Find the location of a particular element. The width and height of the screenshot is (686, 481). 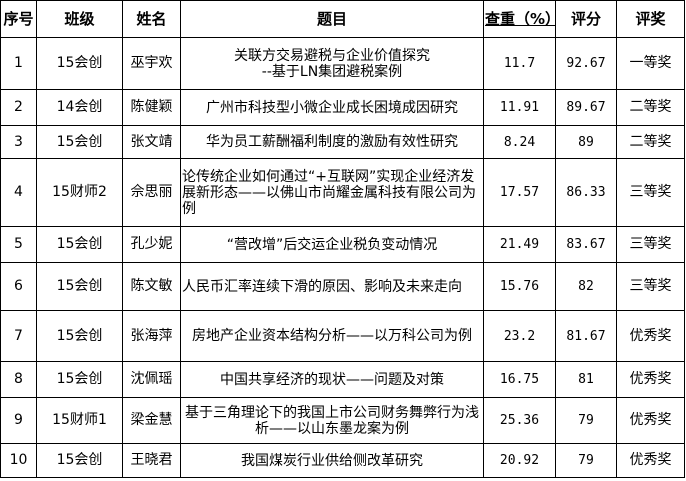

title-cell: 我国煤炭行业供给侧改革研究 is located at coordinates (332, 460).